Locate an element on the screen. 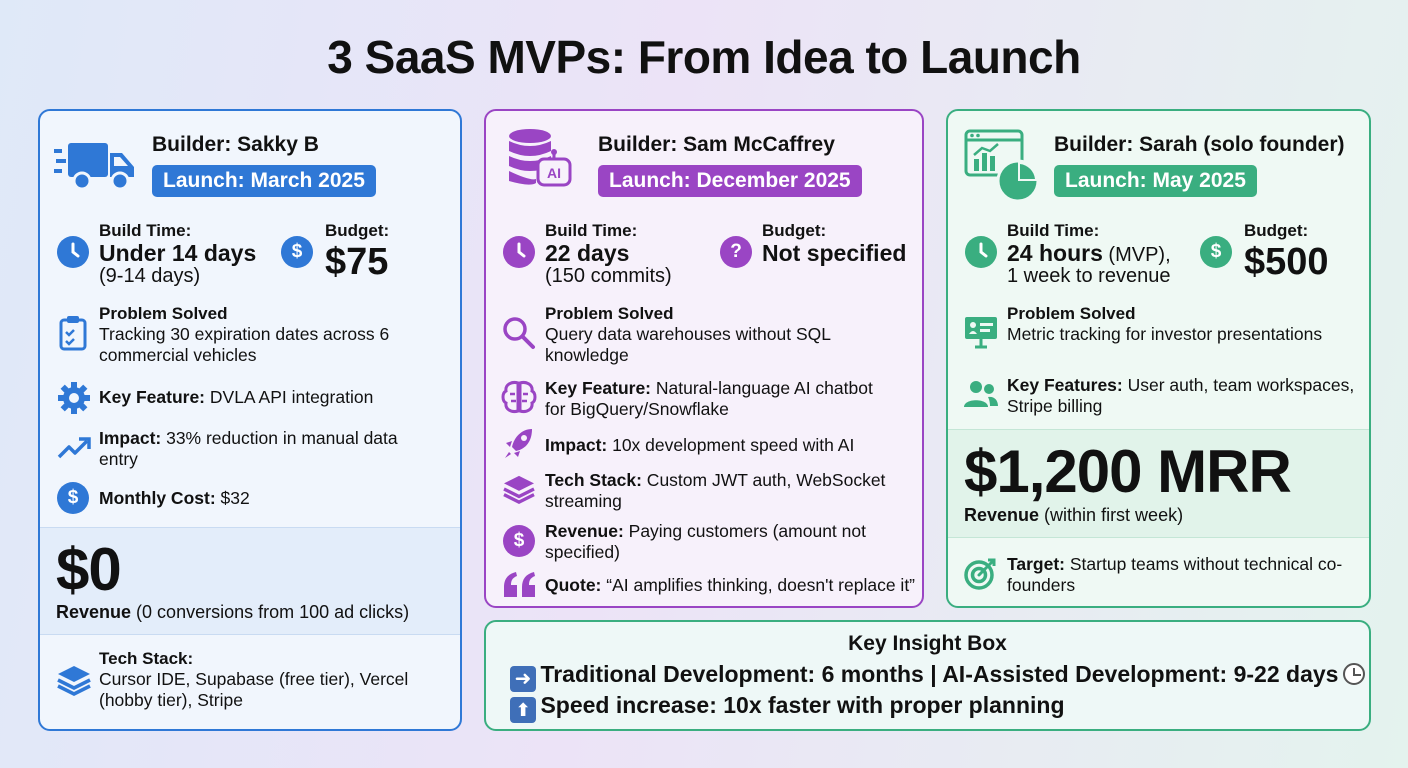  launch-badge: Launch: May 2025 is located at coordinates (1155, 181).